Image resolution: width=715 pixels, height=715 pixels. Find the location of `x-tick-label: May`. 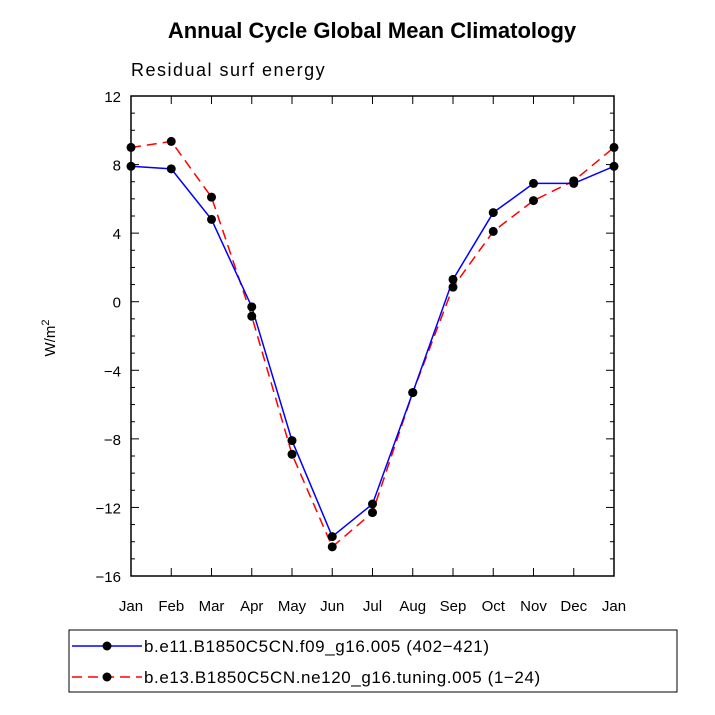

x-tick-label: May is located at coordinates (292, 606).